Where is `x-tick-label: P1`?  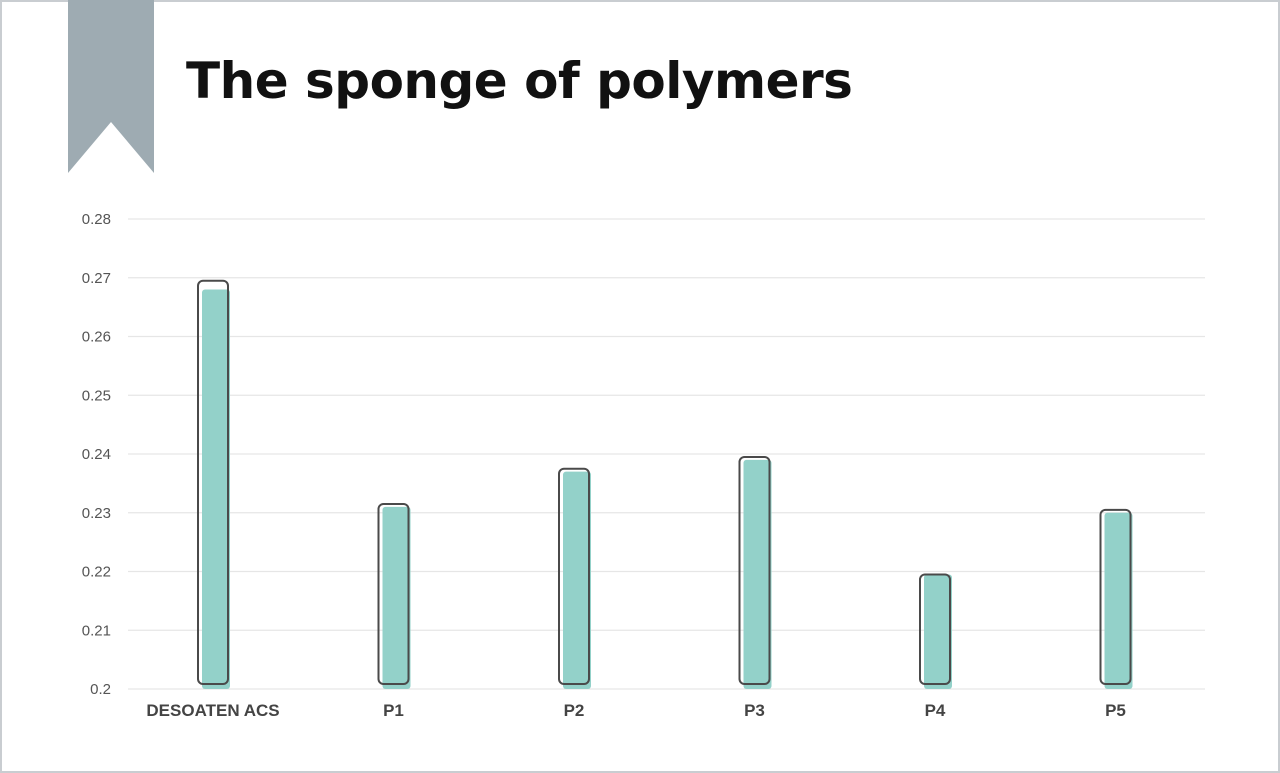 x-tick-label: P1 is located at coordinates (393, 710).